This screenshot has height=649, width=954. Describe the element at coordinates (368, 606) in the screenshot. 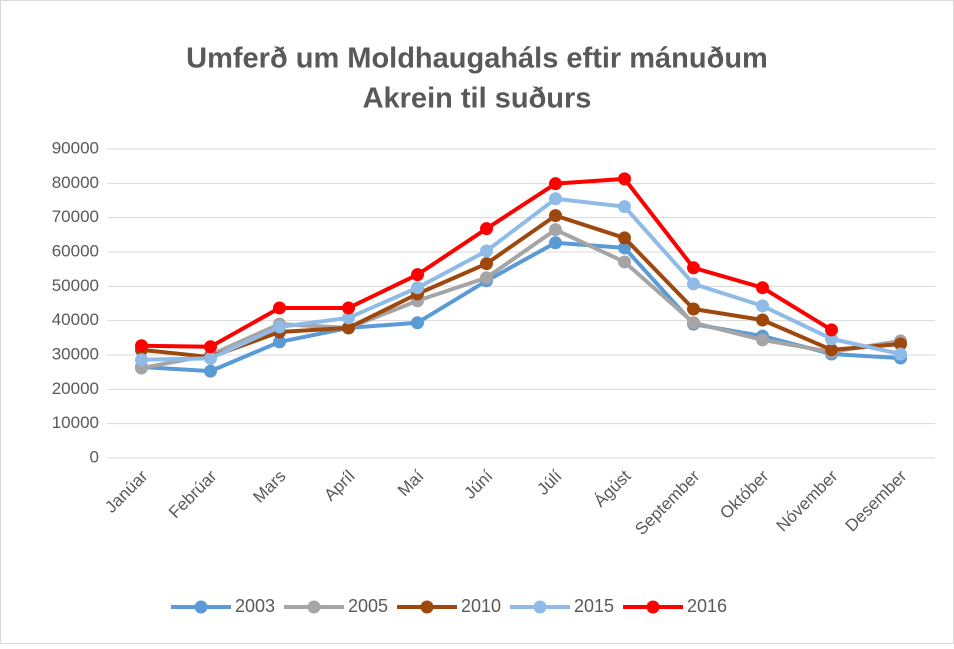

I see `legend-label: 2005` at that location.